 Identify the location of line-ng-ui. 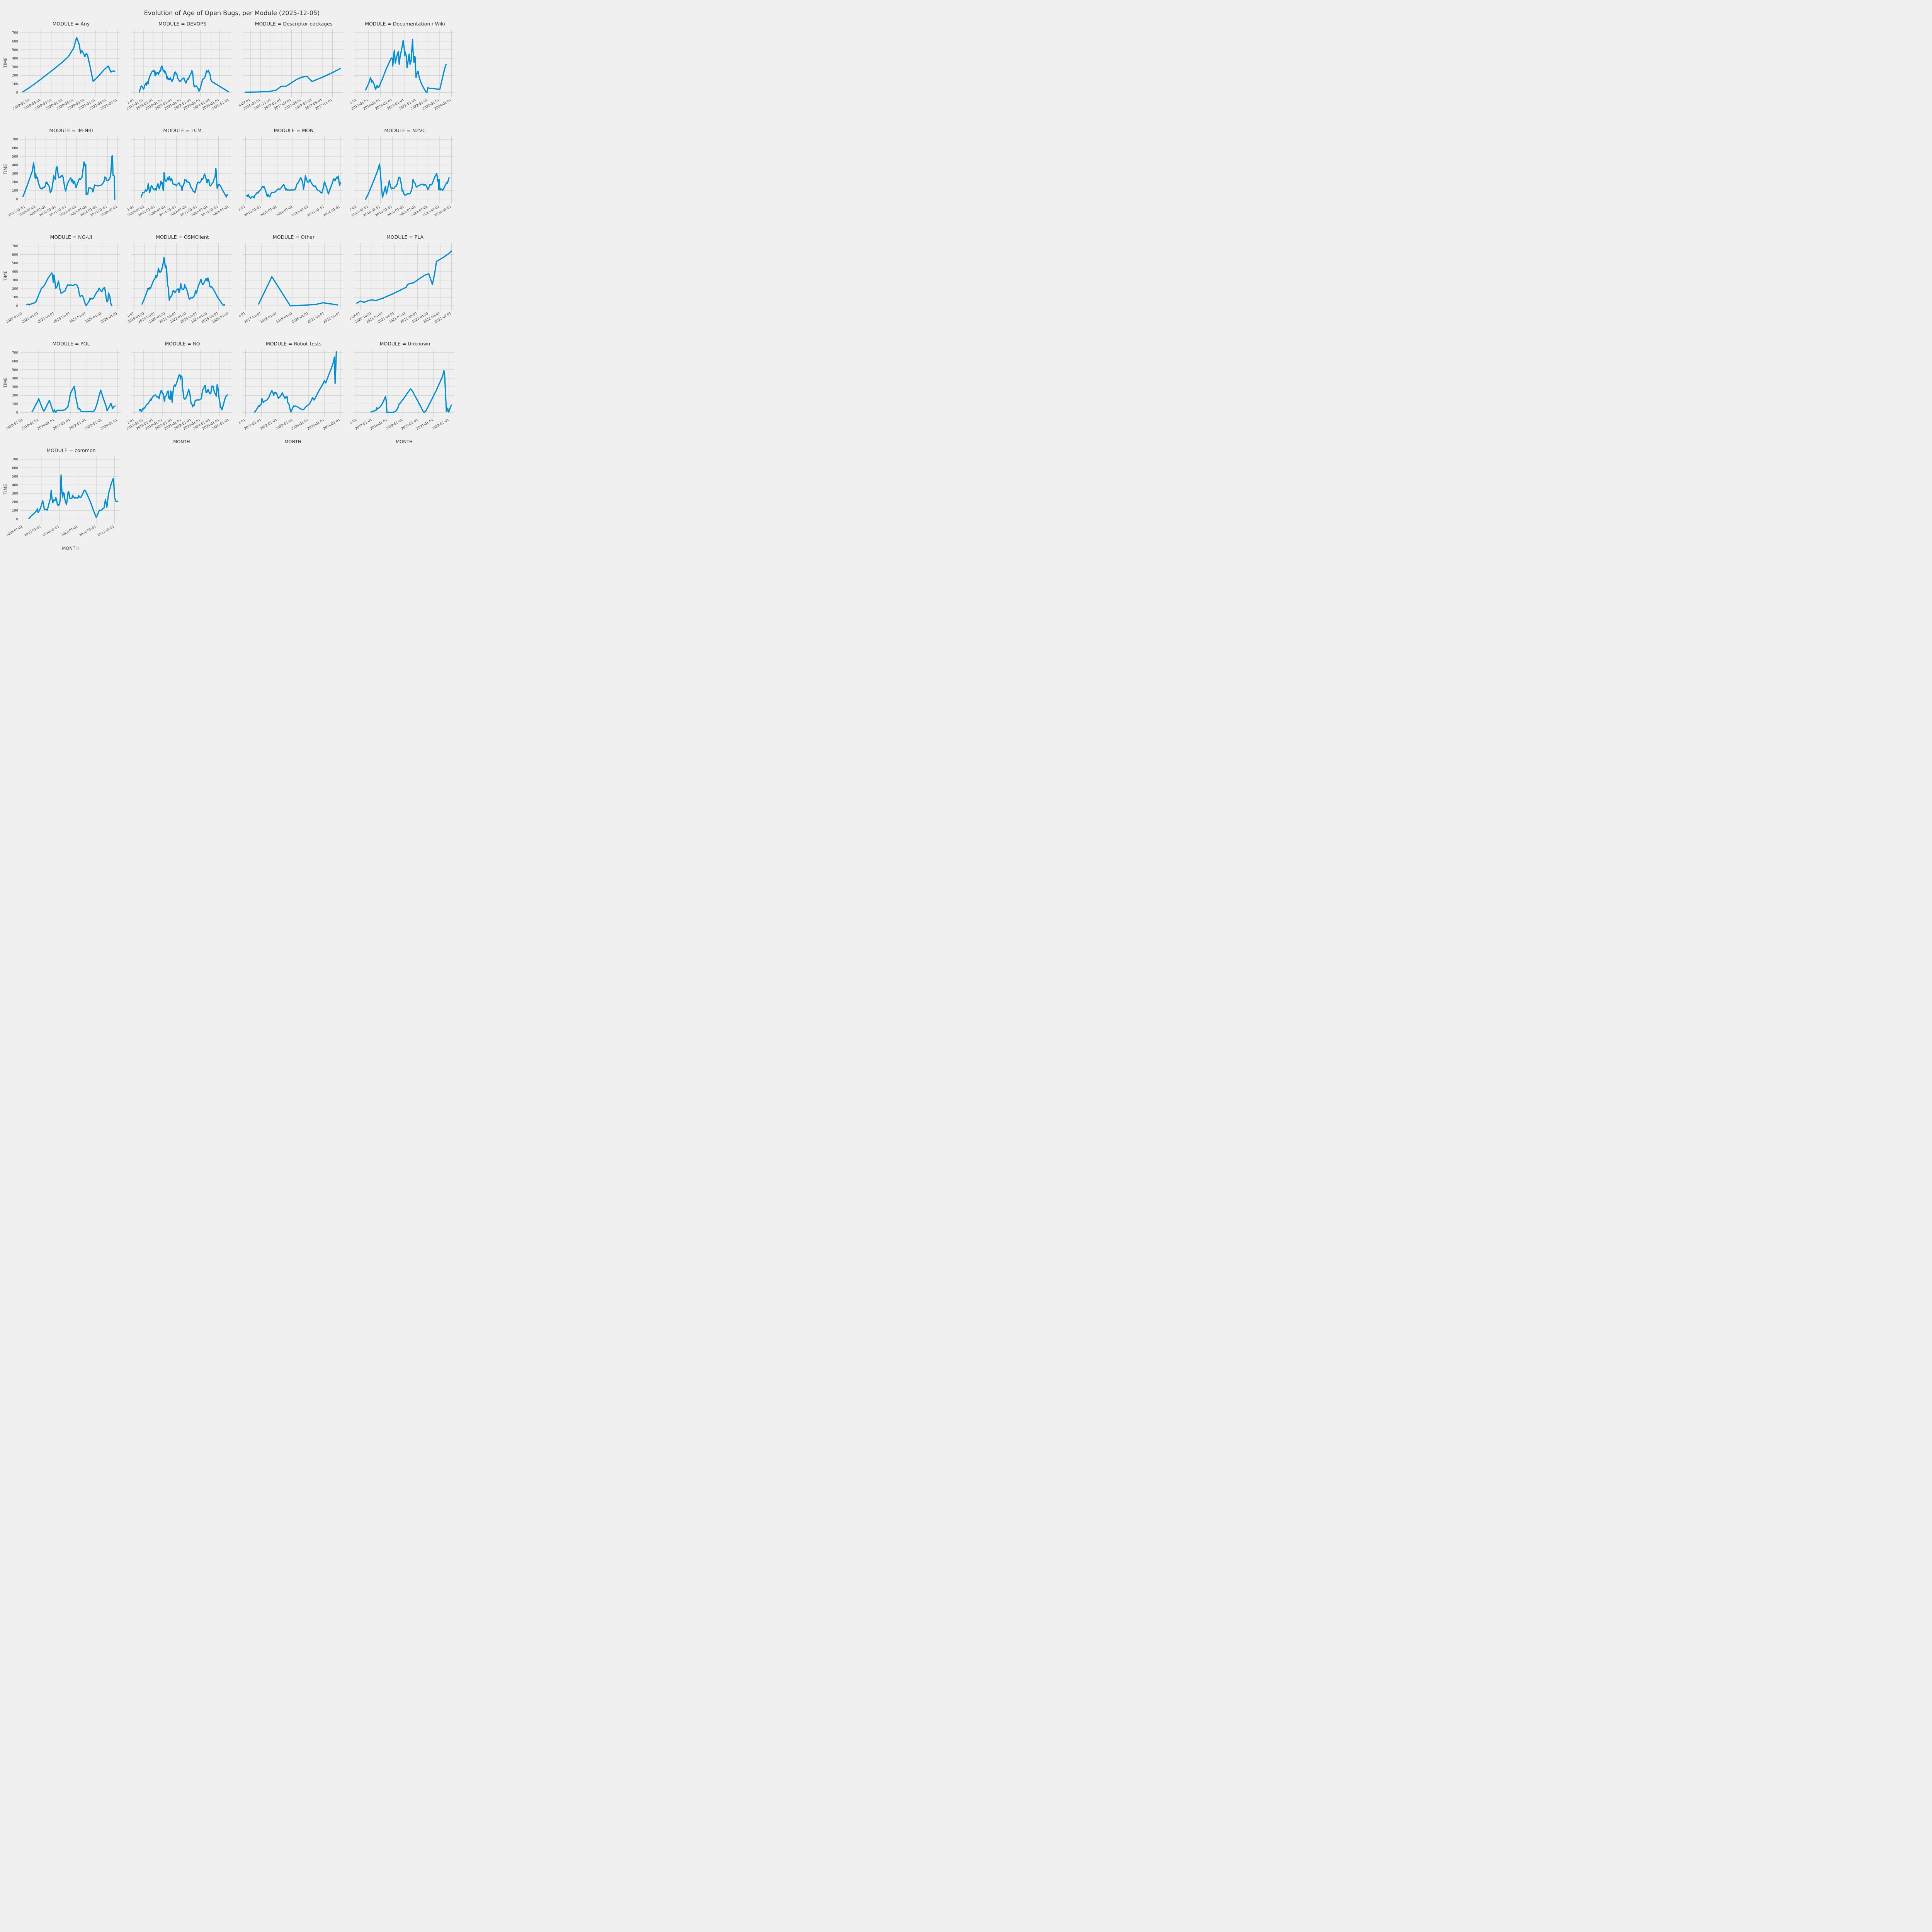
(70, 289).